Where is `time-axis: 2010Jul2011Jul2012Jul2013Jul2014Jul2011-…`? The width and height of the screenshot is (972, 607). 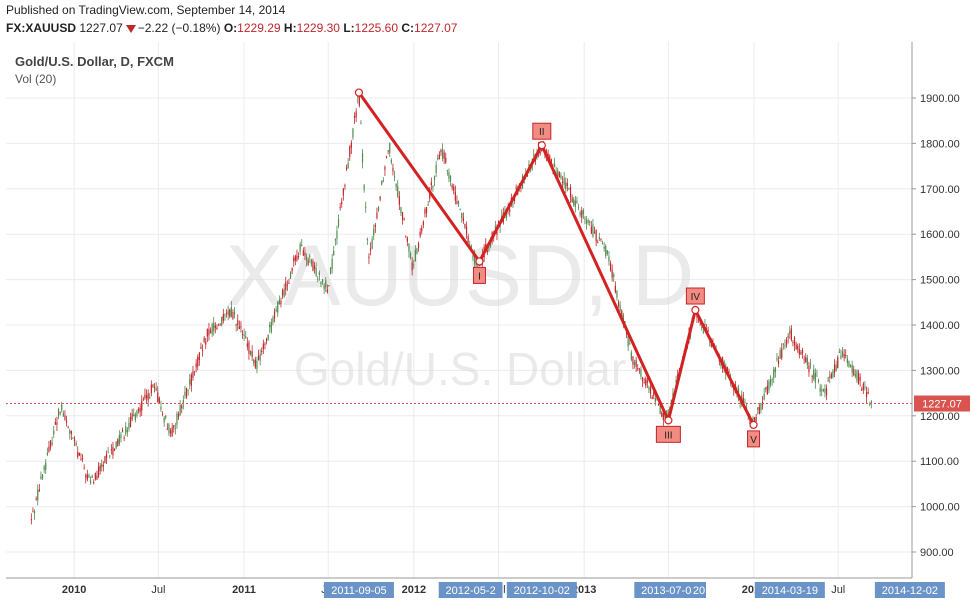 time-axis: 2010Jul2011Jul2012Jul2013Jul2014Jul2011-… is located at coordinates (475, 587).